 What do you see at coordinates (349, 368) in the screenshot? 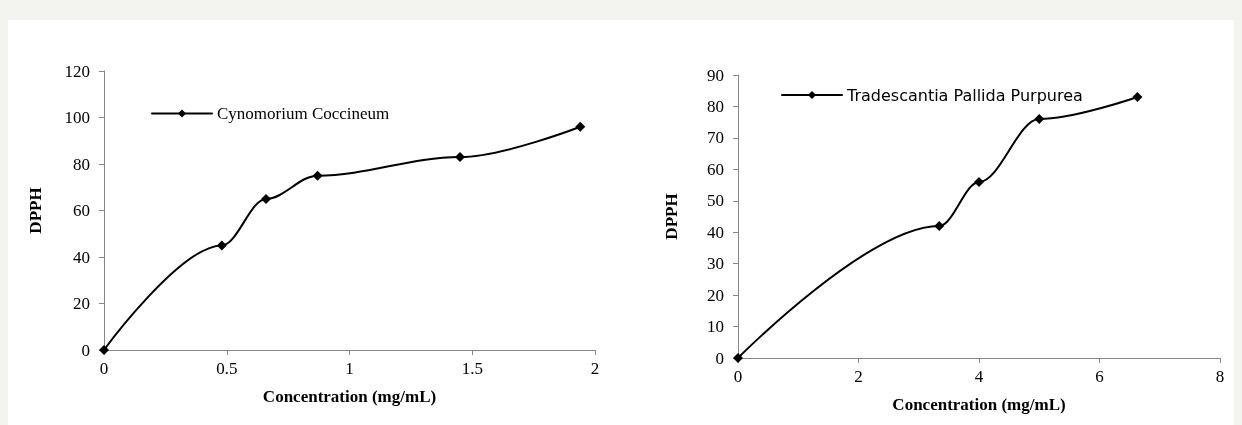
I see `x-tick-label: 1` at bounding box center [349, 368].